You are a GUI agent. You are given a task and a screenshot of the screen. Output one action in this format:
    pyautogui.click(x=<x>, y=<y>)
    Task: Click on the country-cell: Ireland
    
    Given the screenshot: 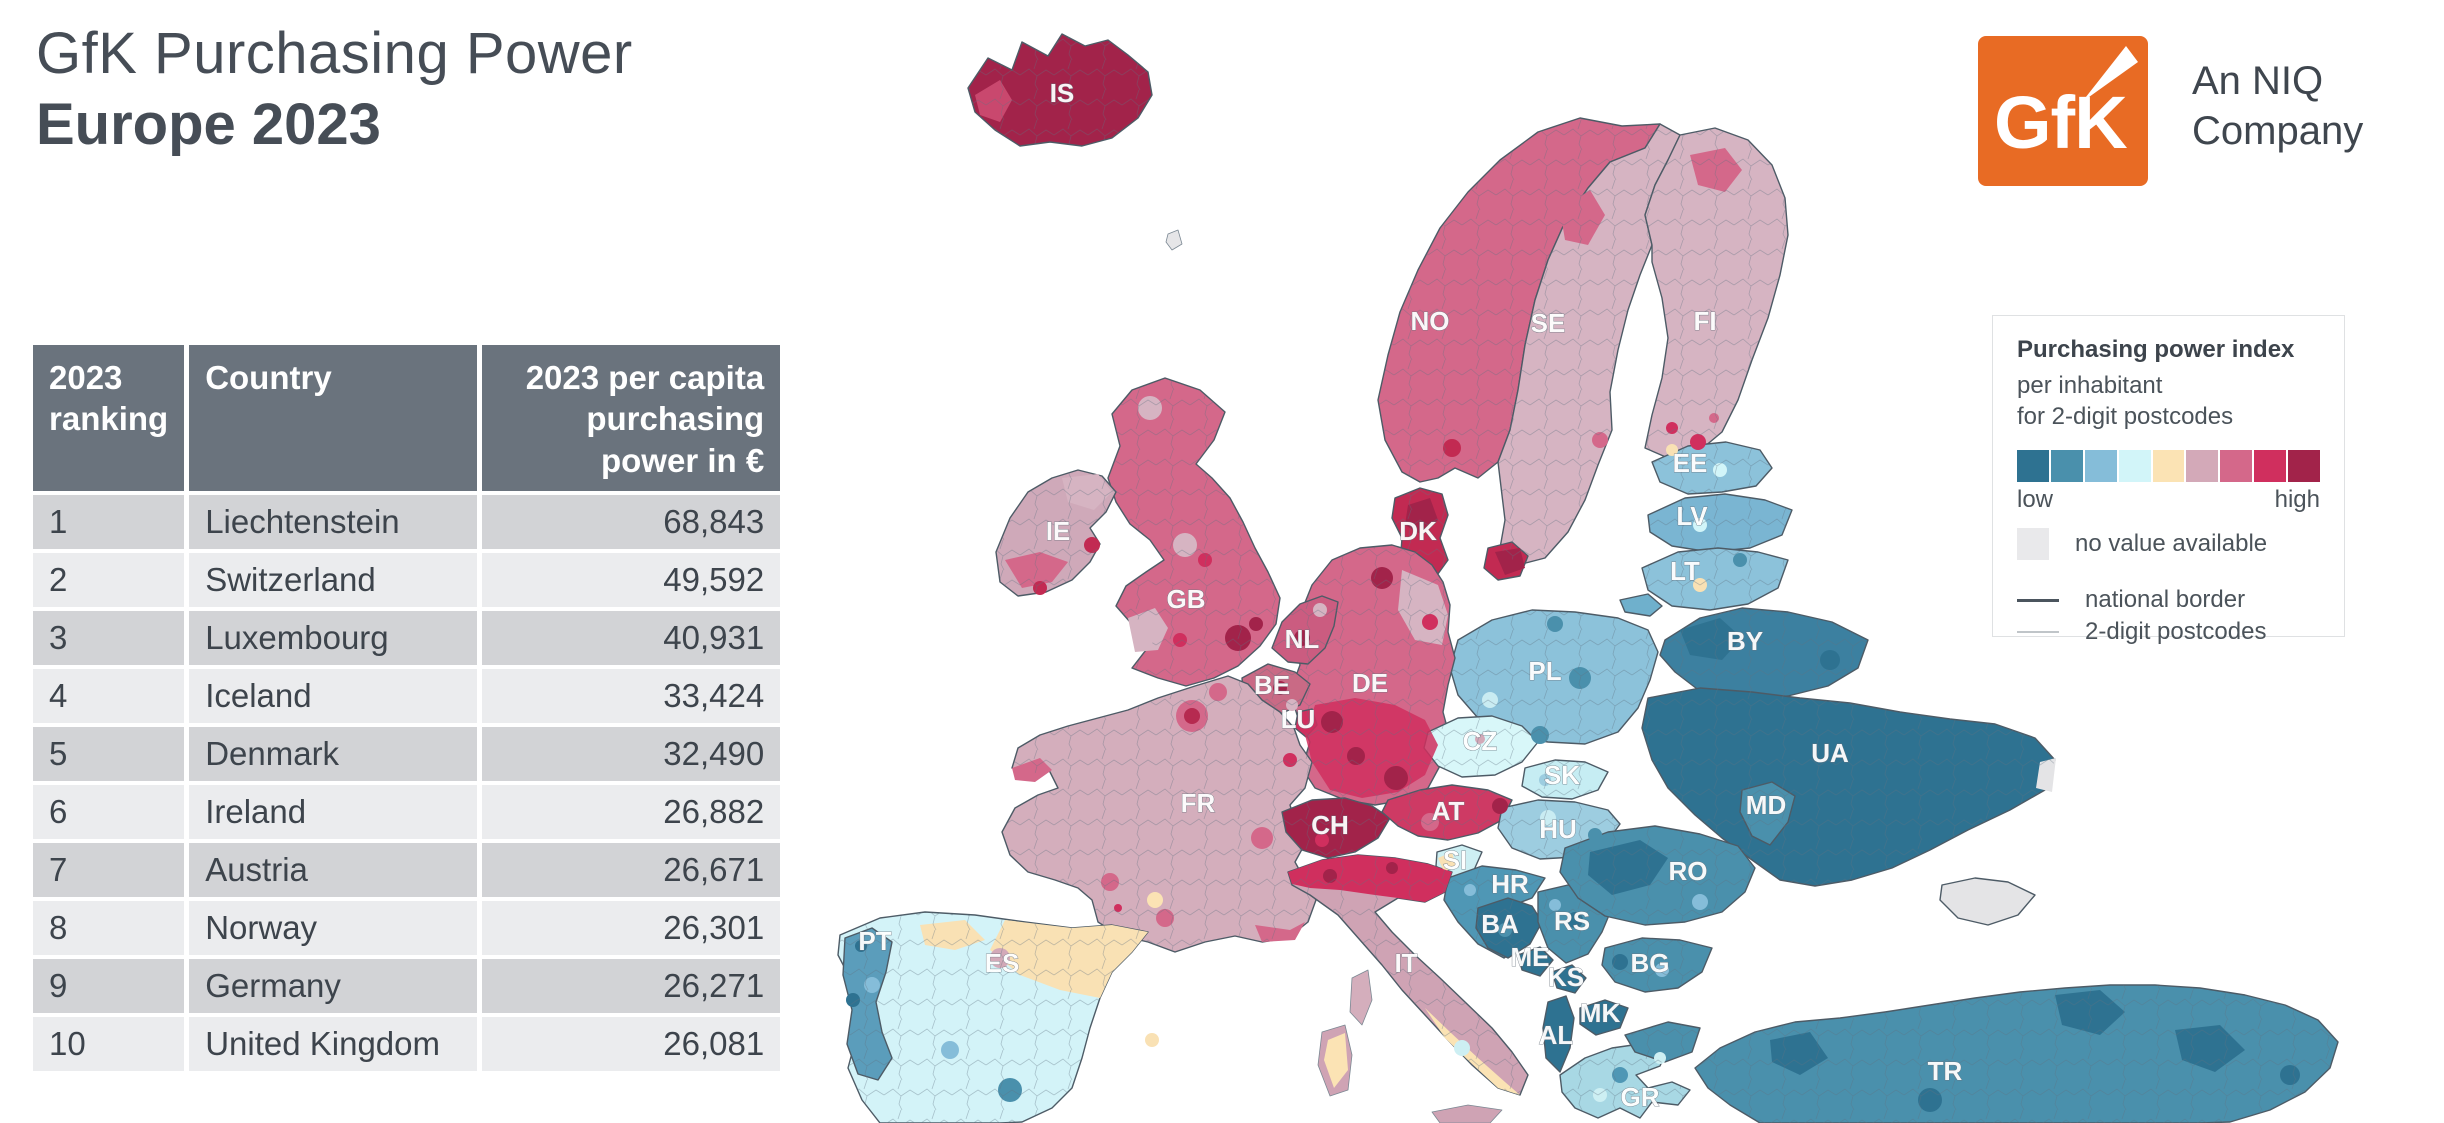 What is the action you would take?
    pyautogui.click(x=333, y=811)
    